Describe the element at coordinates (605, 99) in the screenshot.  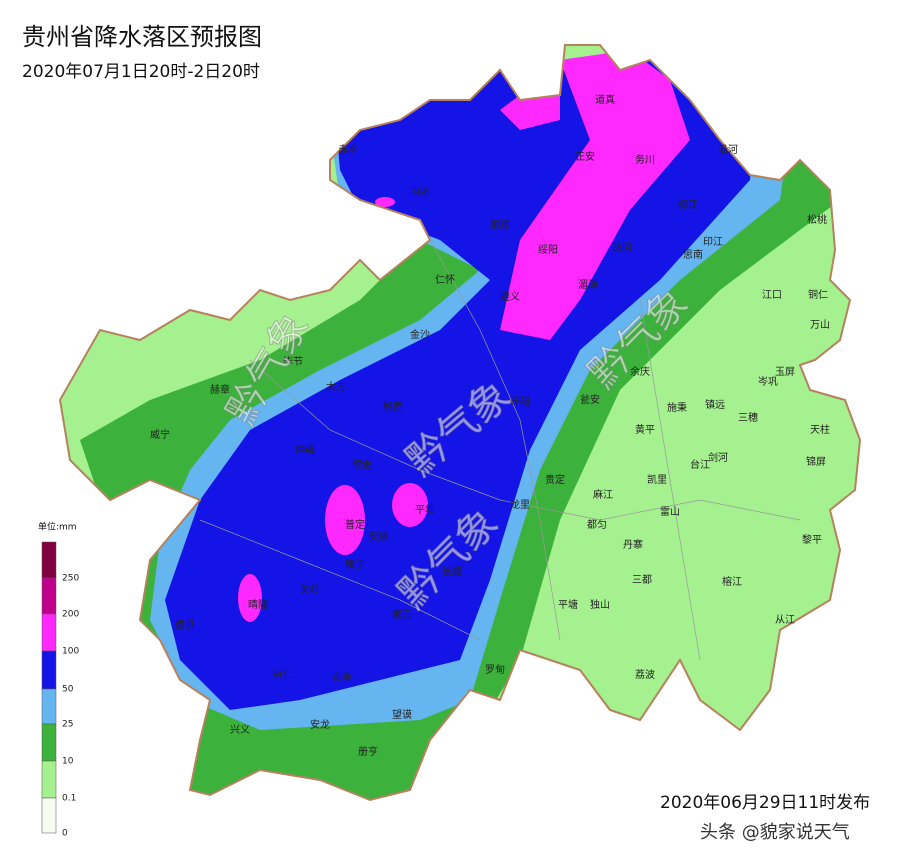
I see `city-label: 道真` at that location.